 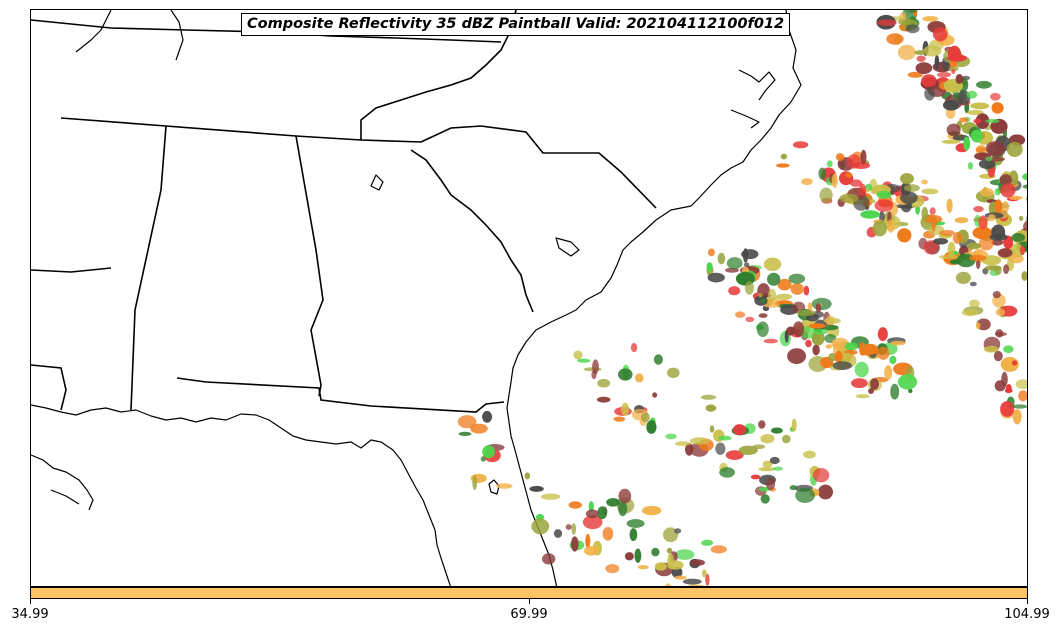 I want to click on colorbar-label-min: 34.99, so click(x=30, y=614).